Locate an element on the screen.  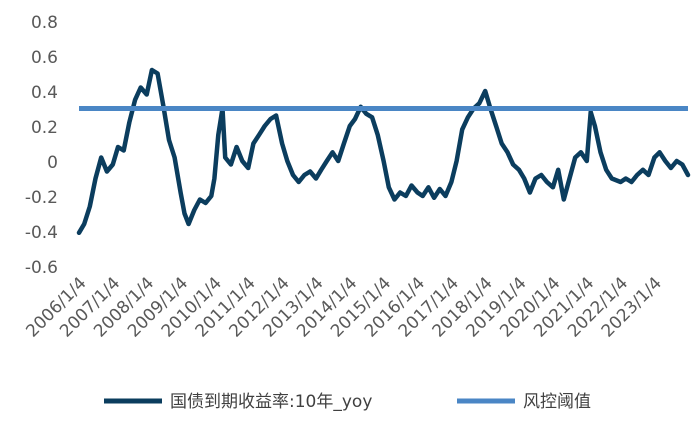
legend-label-yield: 国债到期收益率:10年_yoy is located at coordinates (271, 402).